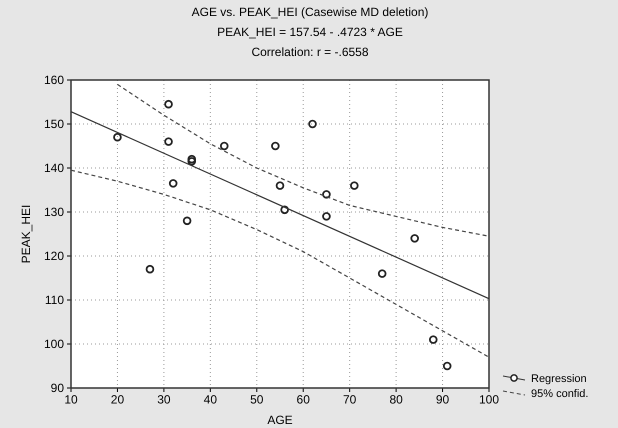 This screenshot has width=618, height=428. I want to click on x-tick-label: 100, so click(489, 399).